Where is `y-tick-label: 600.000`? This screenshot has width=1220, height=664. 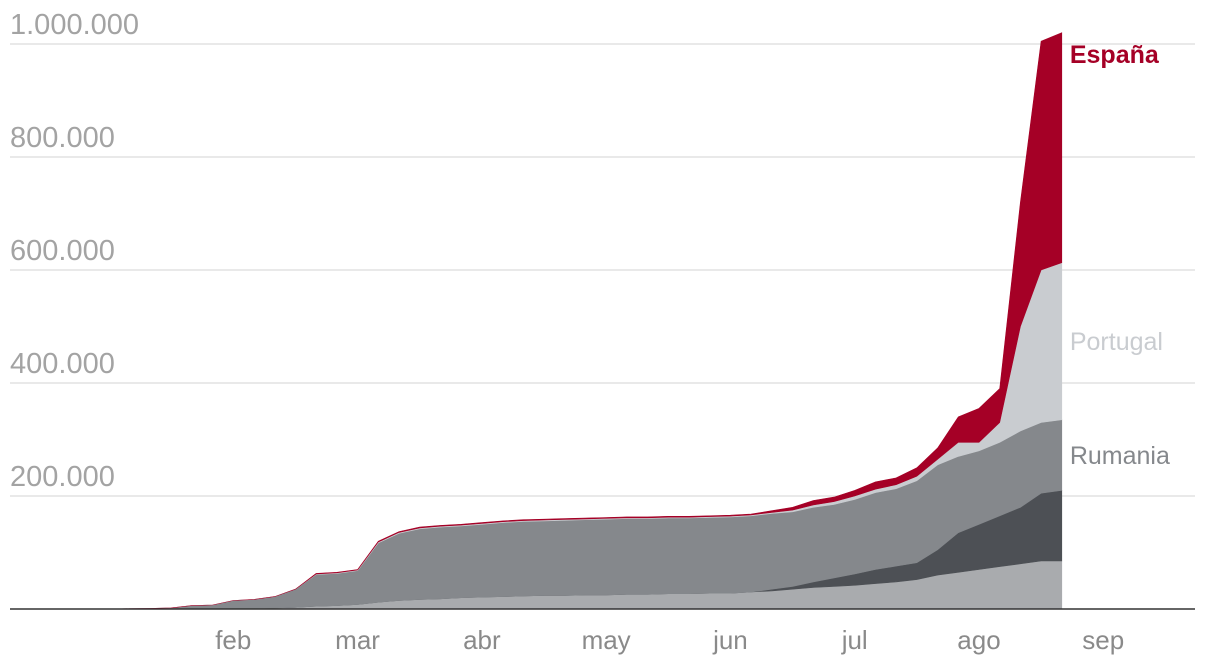
y-tick-label: 600.000 is located at coordinates (62, 251).